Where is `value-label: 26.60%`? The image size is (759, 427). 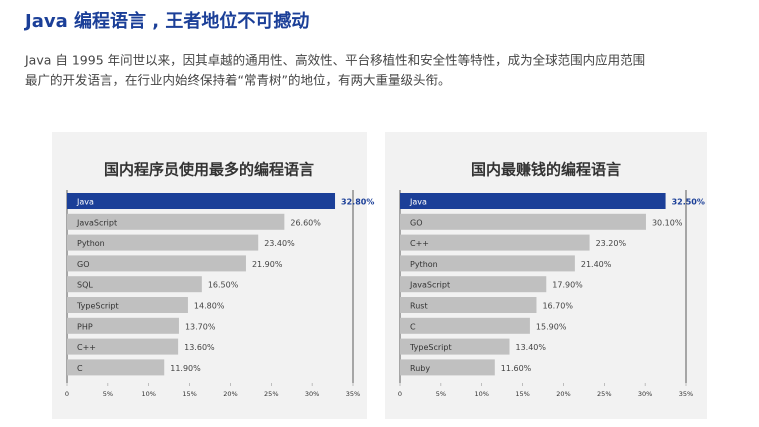 value-label: 26.60% is located at coordinates (305, 222).